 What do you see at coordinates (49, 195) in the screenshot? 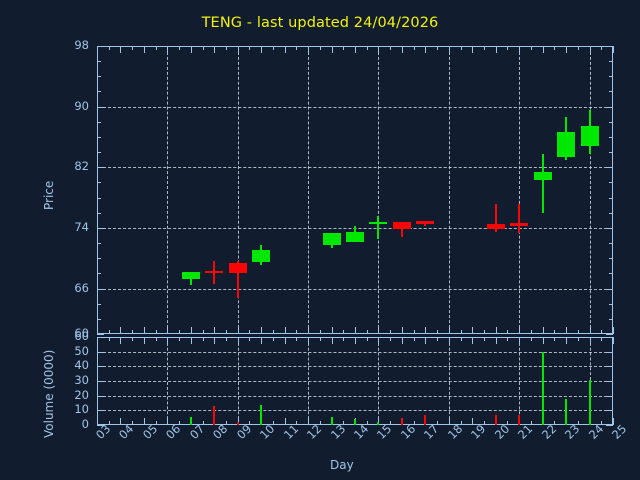
I see `price-axis-title: Price` at bounding box center [49, 195].